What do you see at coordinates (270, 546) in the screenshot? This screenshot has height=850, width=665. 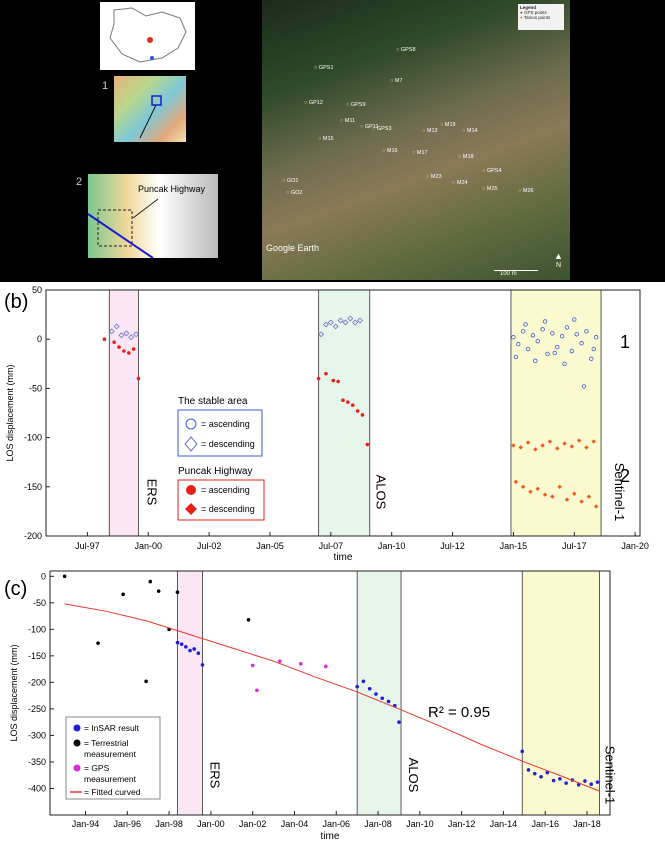 I see `x-tick-label: Jan-05` at bounding box center [270, 546].